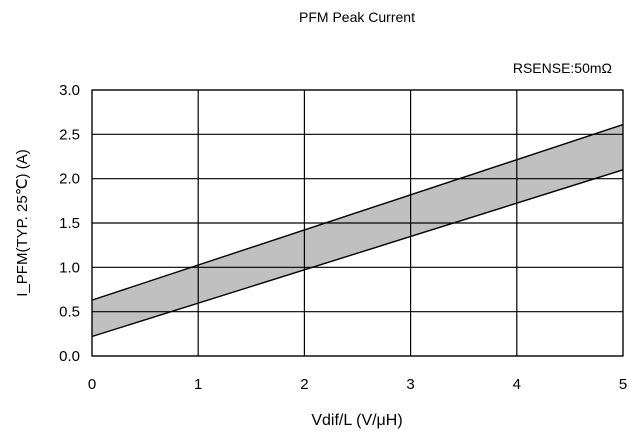 This screenshot has height=435, width=629. Describe the element at coordinates (562, 68) in the screenshot. I see `chart-annotation: RSENSE:50mΩ` at that location.